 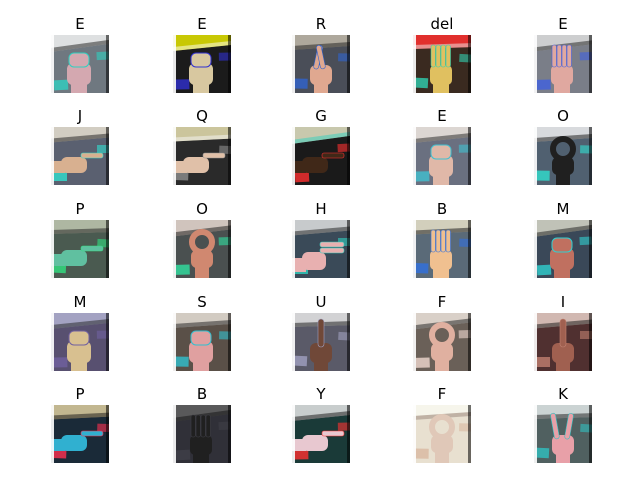 I want to click on cell-title: I, so click(x=563, y=302).